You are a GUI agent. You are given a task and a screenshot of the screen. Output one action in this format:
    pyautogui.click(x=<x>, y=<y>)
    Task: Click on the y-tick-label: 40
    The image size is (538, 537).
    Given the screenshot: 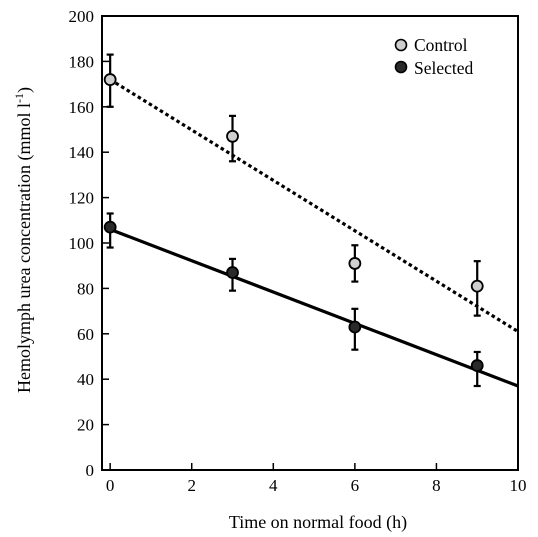 What is the action you would take?
    pyautogui.click(x=85, y=379)
    